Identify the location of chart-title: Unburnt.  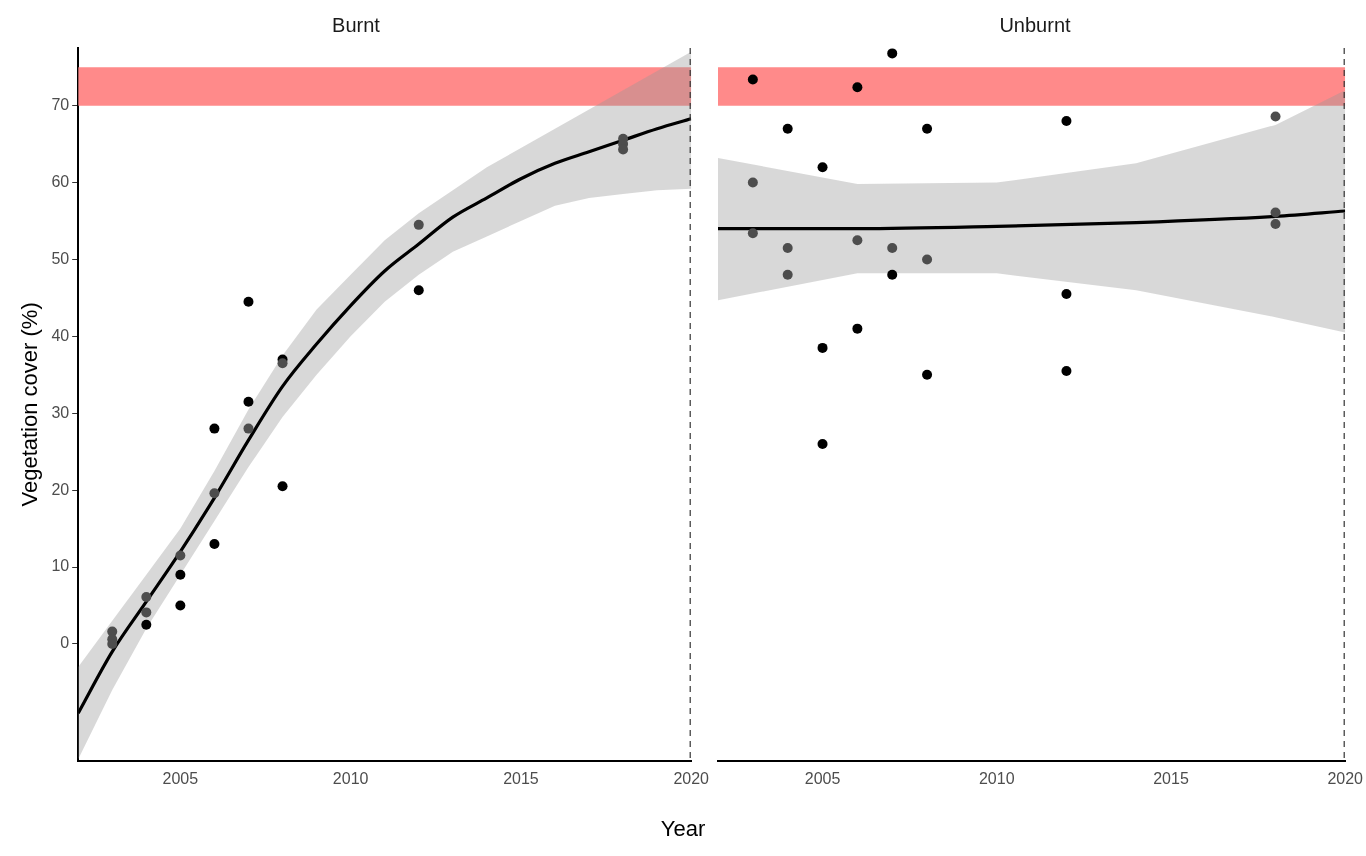
(1035, 24).